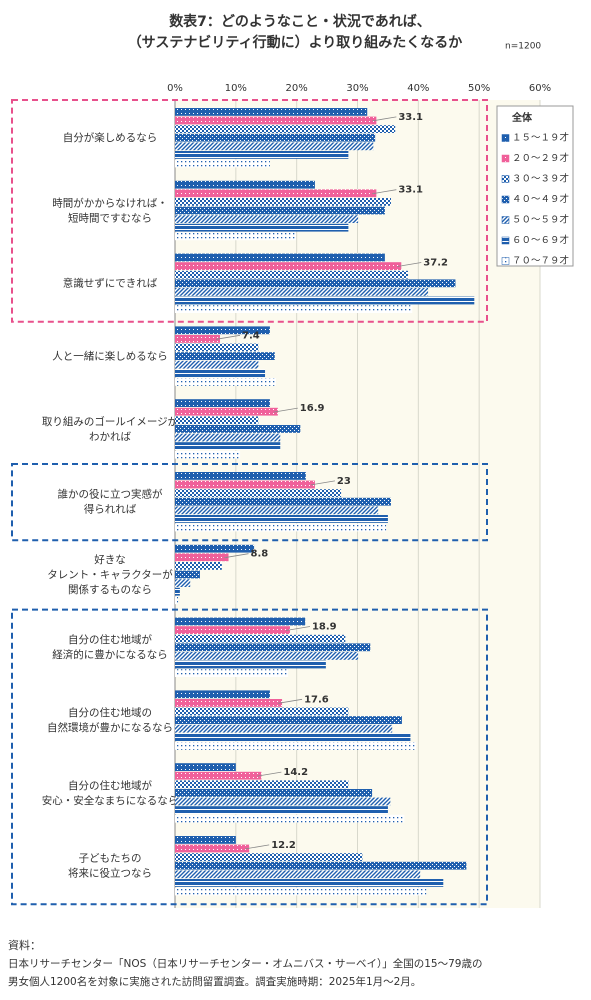 The image size is (591, 1000). I want to click on category-label: 人と一緒に楽しめるなら, so click(110, 356).